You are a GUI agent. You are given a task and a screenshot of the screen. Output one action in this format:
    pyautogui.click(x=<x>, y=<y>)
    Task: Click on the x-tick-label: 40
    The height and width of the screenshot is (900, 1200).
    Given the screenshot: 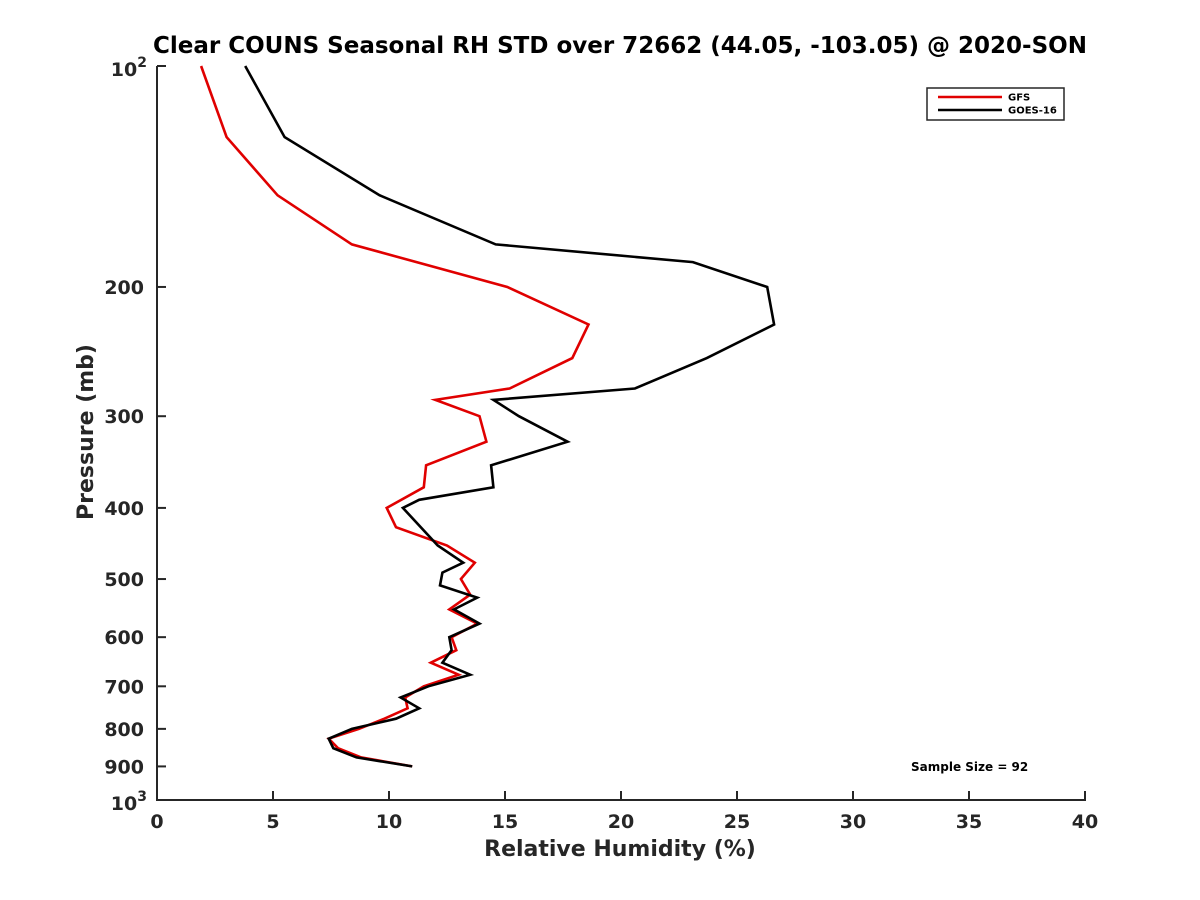 What is the action you would take?
    pyautogui.click(x=1085, y=822)
    